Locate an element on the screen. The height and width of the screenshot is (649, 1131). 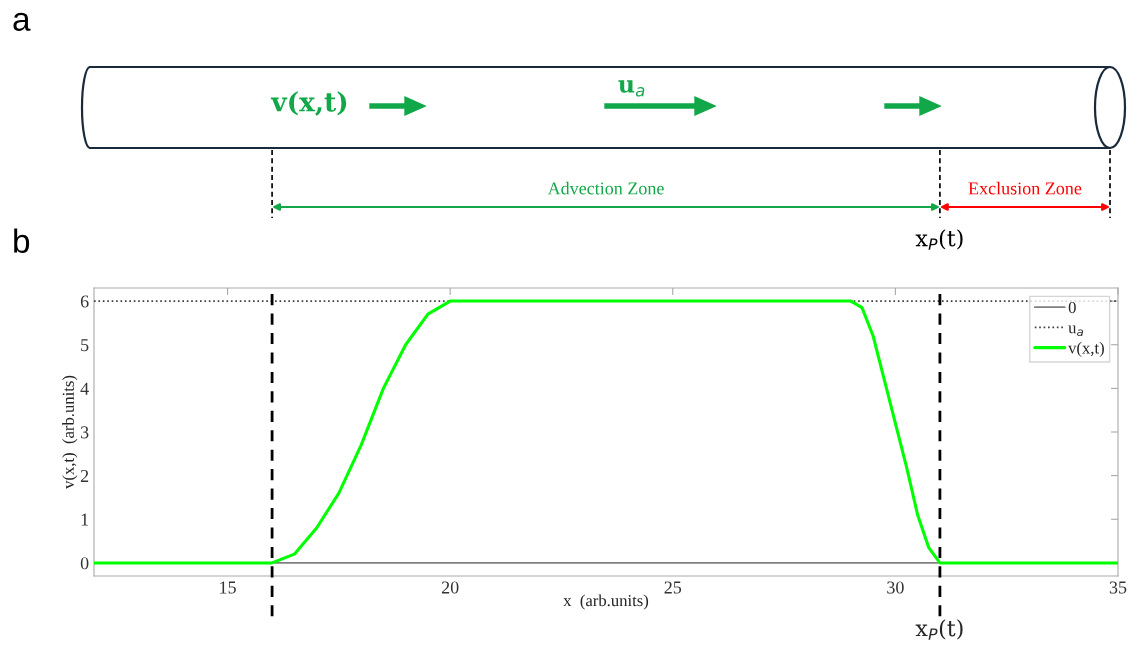
y-tick-label: 6 is located at coordinates (84, 301).